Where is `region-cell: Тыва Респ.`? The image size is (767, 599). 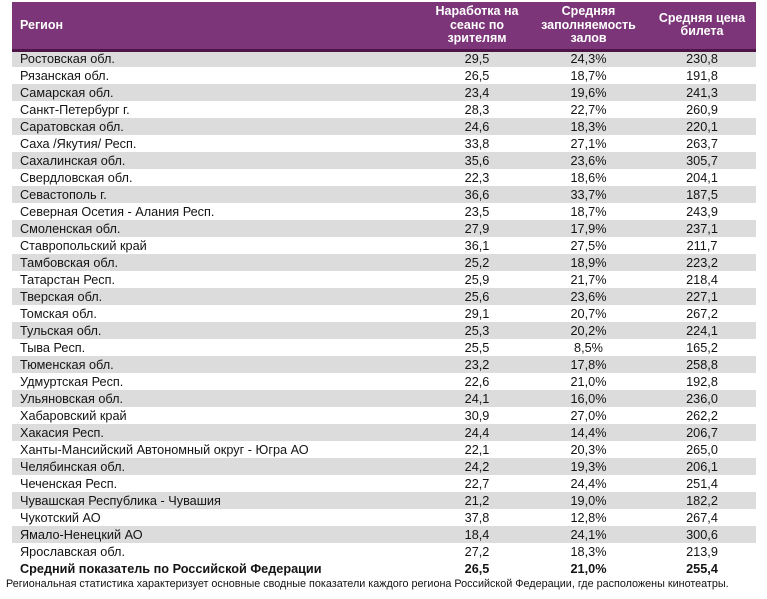 region-cell: Тыва Респ. is located at coordinates (53, 347).